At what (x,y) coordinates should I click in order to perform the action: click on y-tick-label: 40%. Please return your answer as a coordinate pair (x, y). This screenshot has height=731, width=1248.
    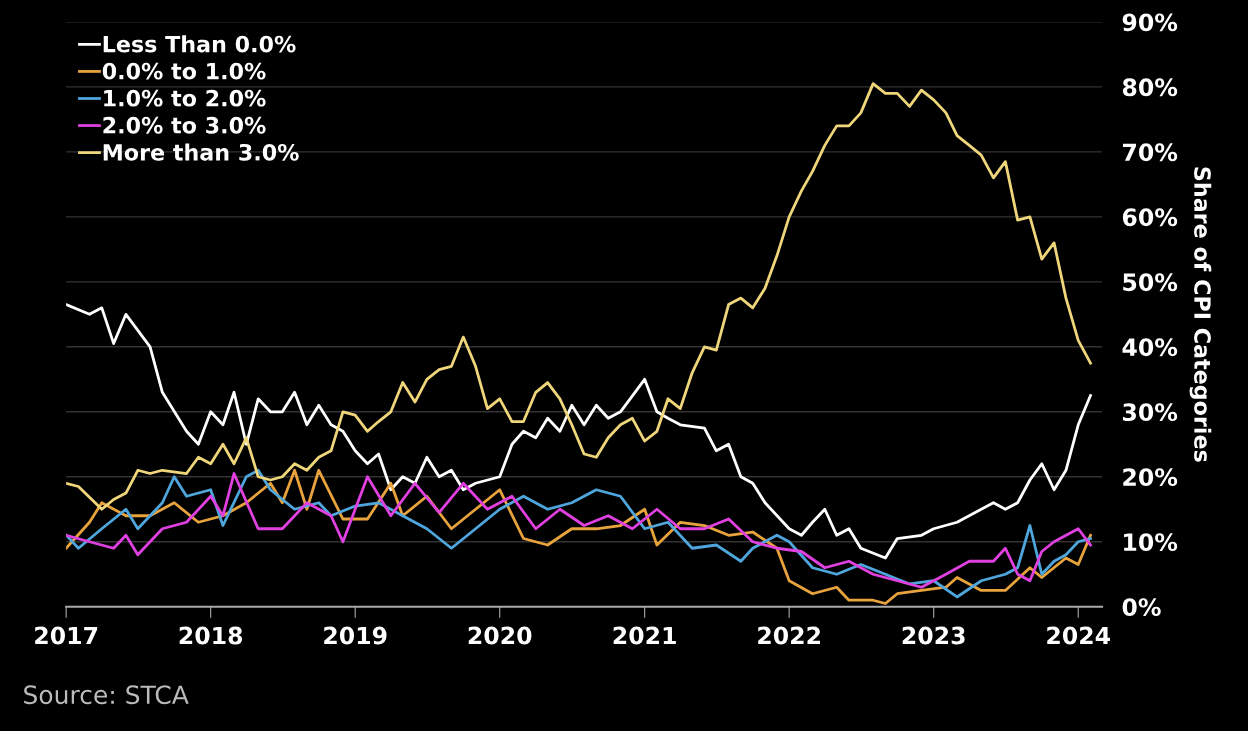
    Looking at the image, I should click on (1150, 347).